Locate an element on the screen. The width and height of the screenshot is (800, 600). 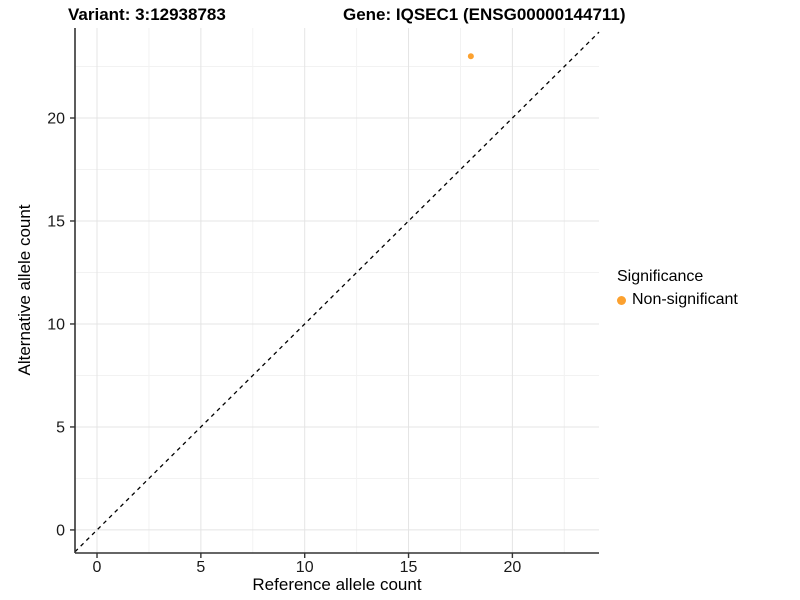
x-tick-label: 15 is located at coordinates (409, 567).